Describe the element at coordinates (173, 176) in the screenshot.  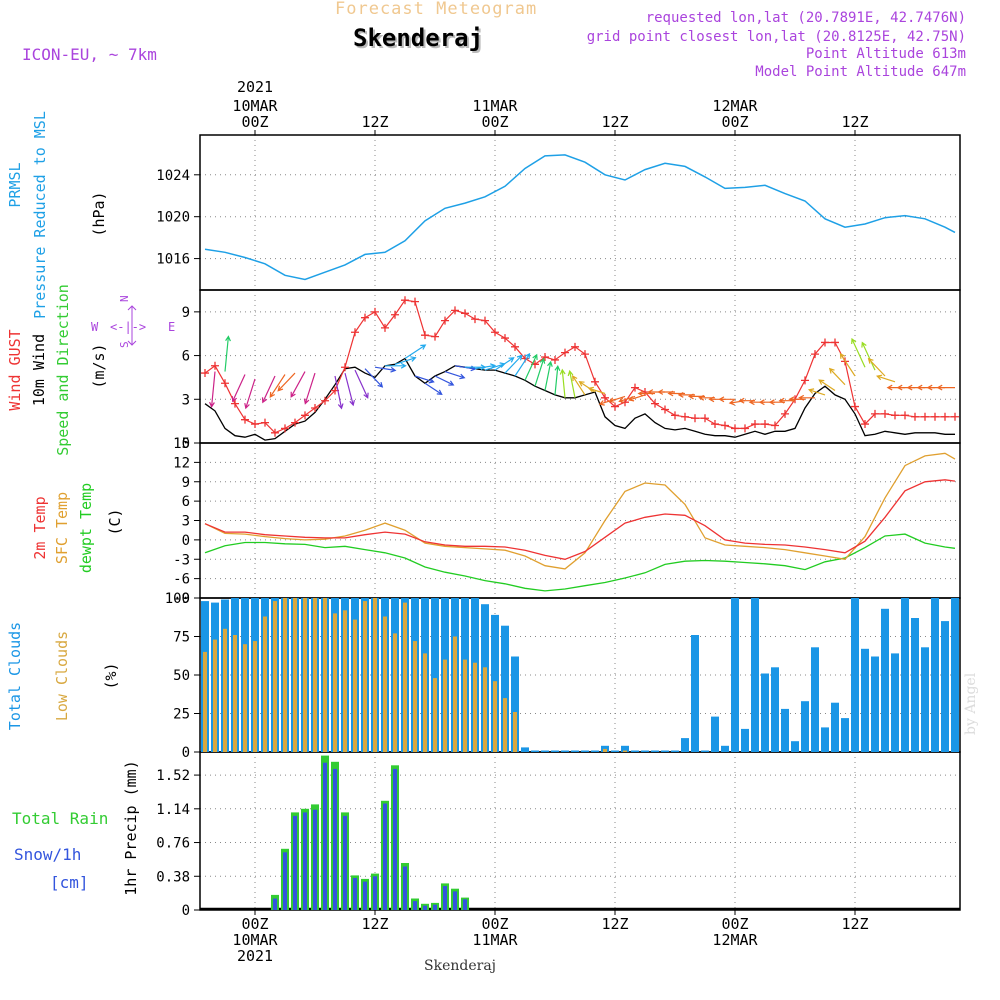
I see `ytick-label: 1024` at that location.